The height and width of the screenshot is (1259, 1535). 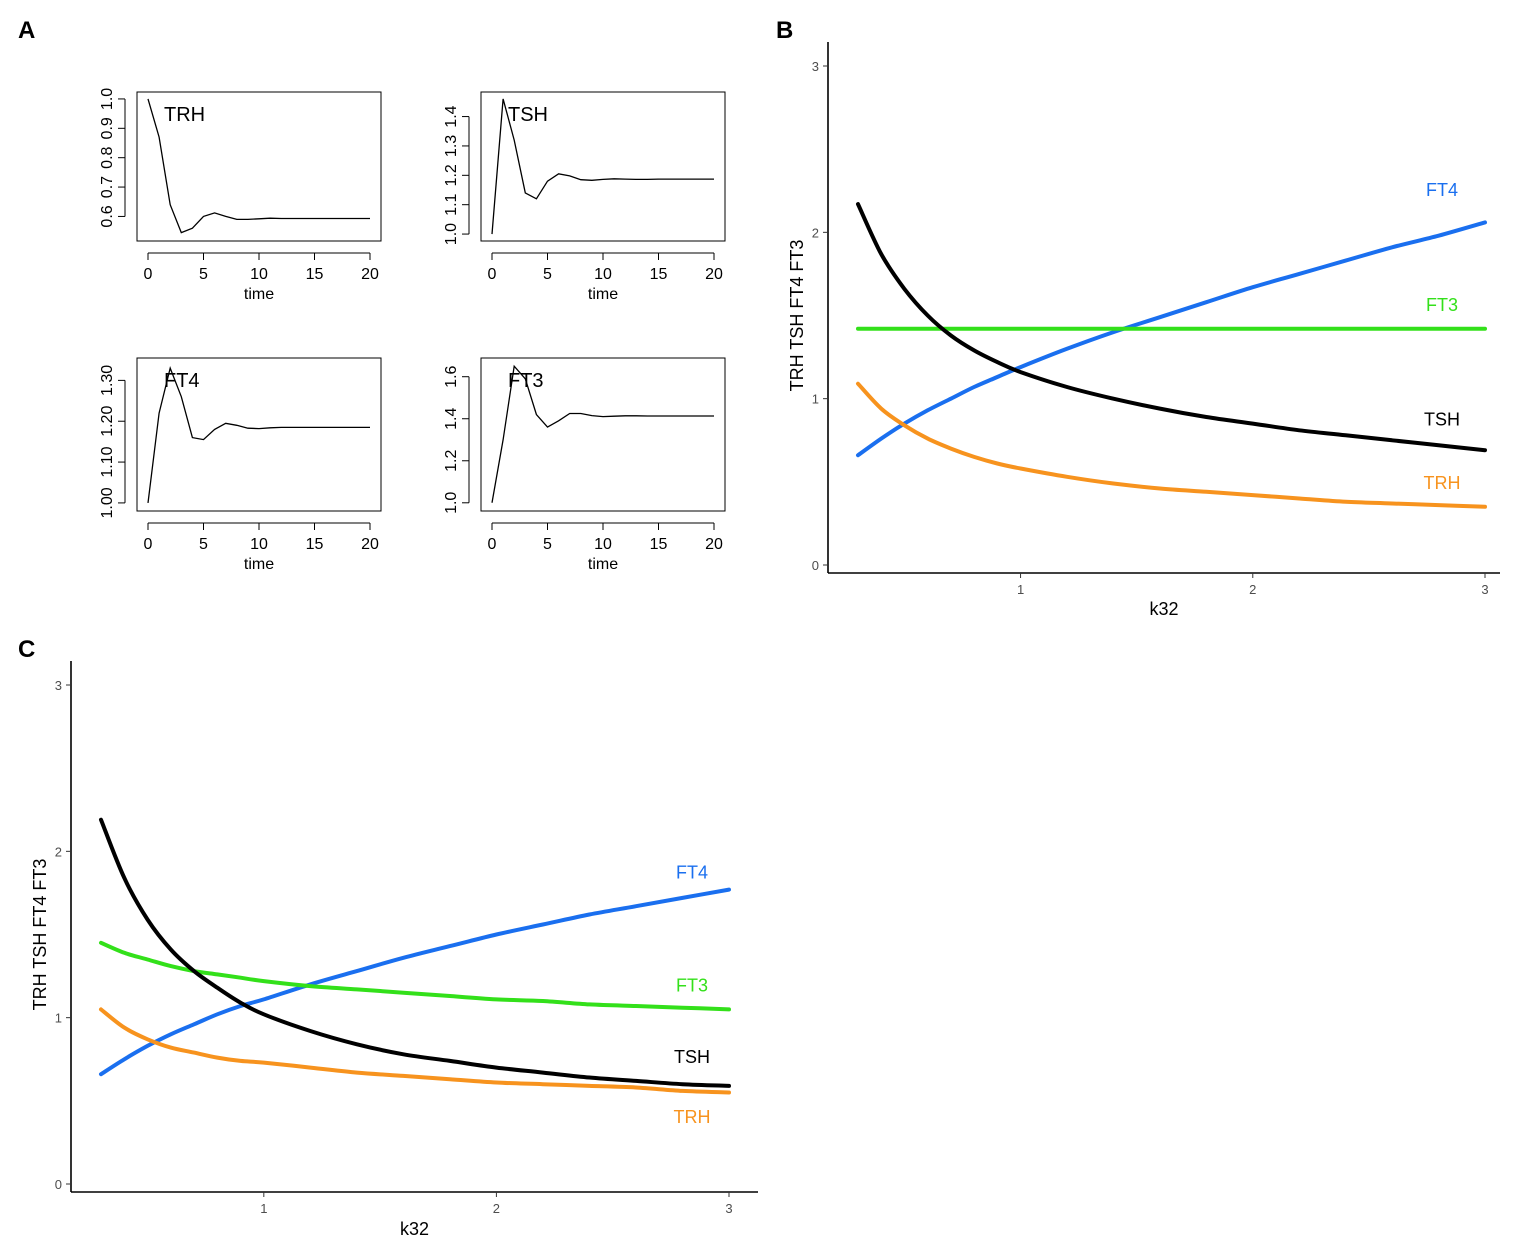 I want to click on x-tick-label-ft3: 10, so click(x=603, y=544).